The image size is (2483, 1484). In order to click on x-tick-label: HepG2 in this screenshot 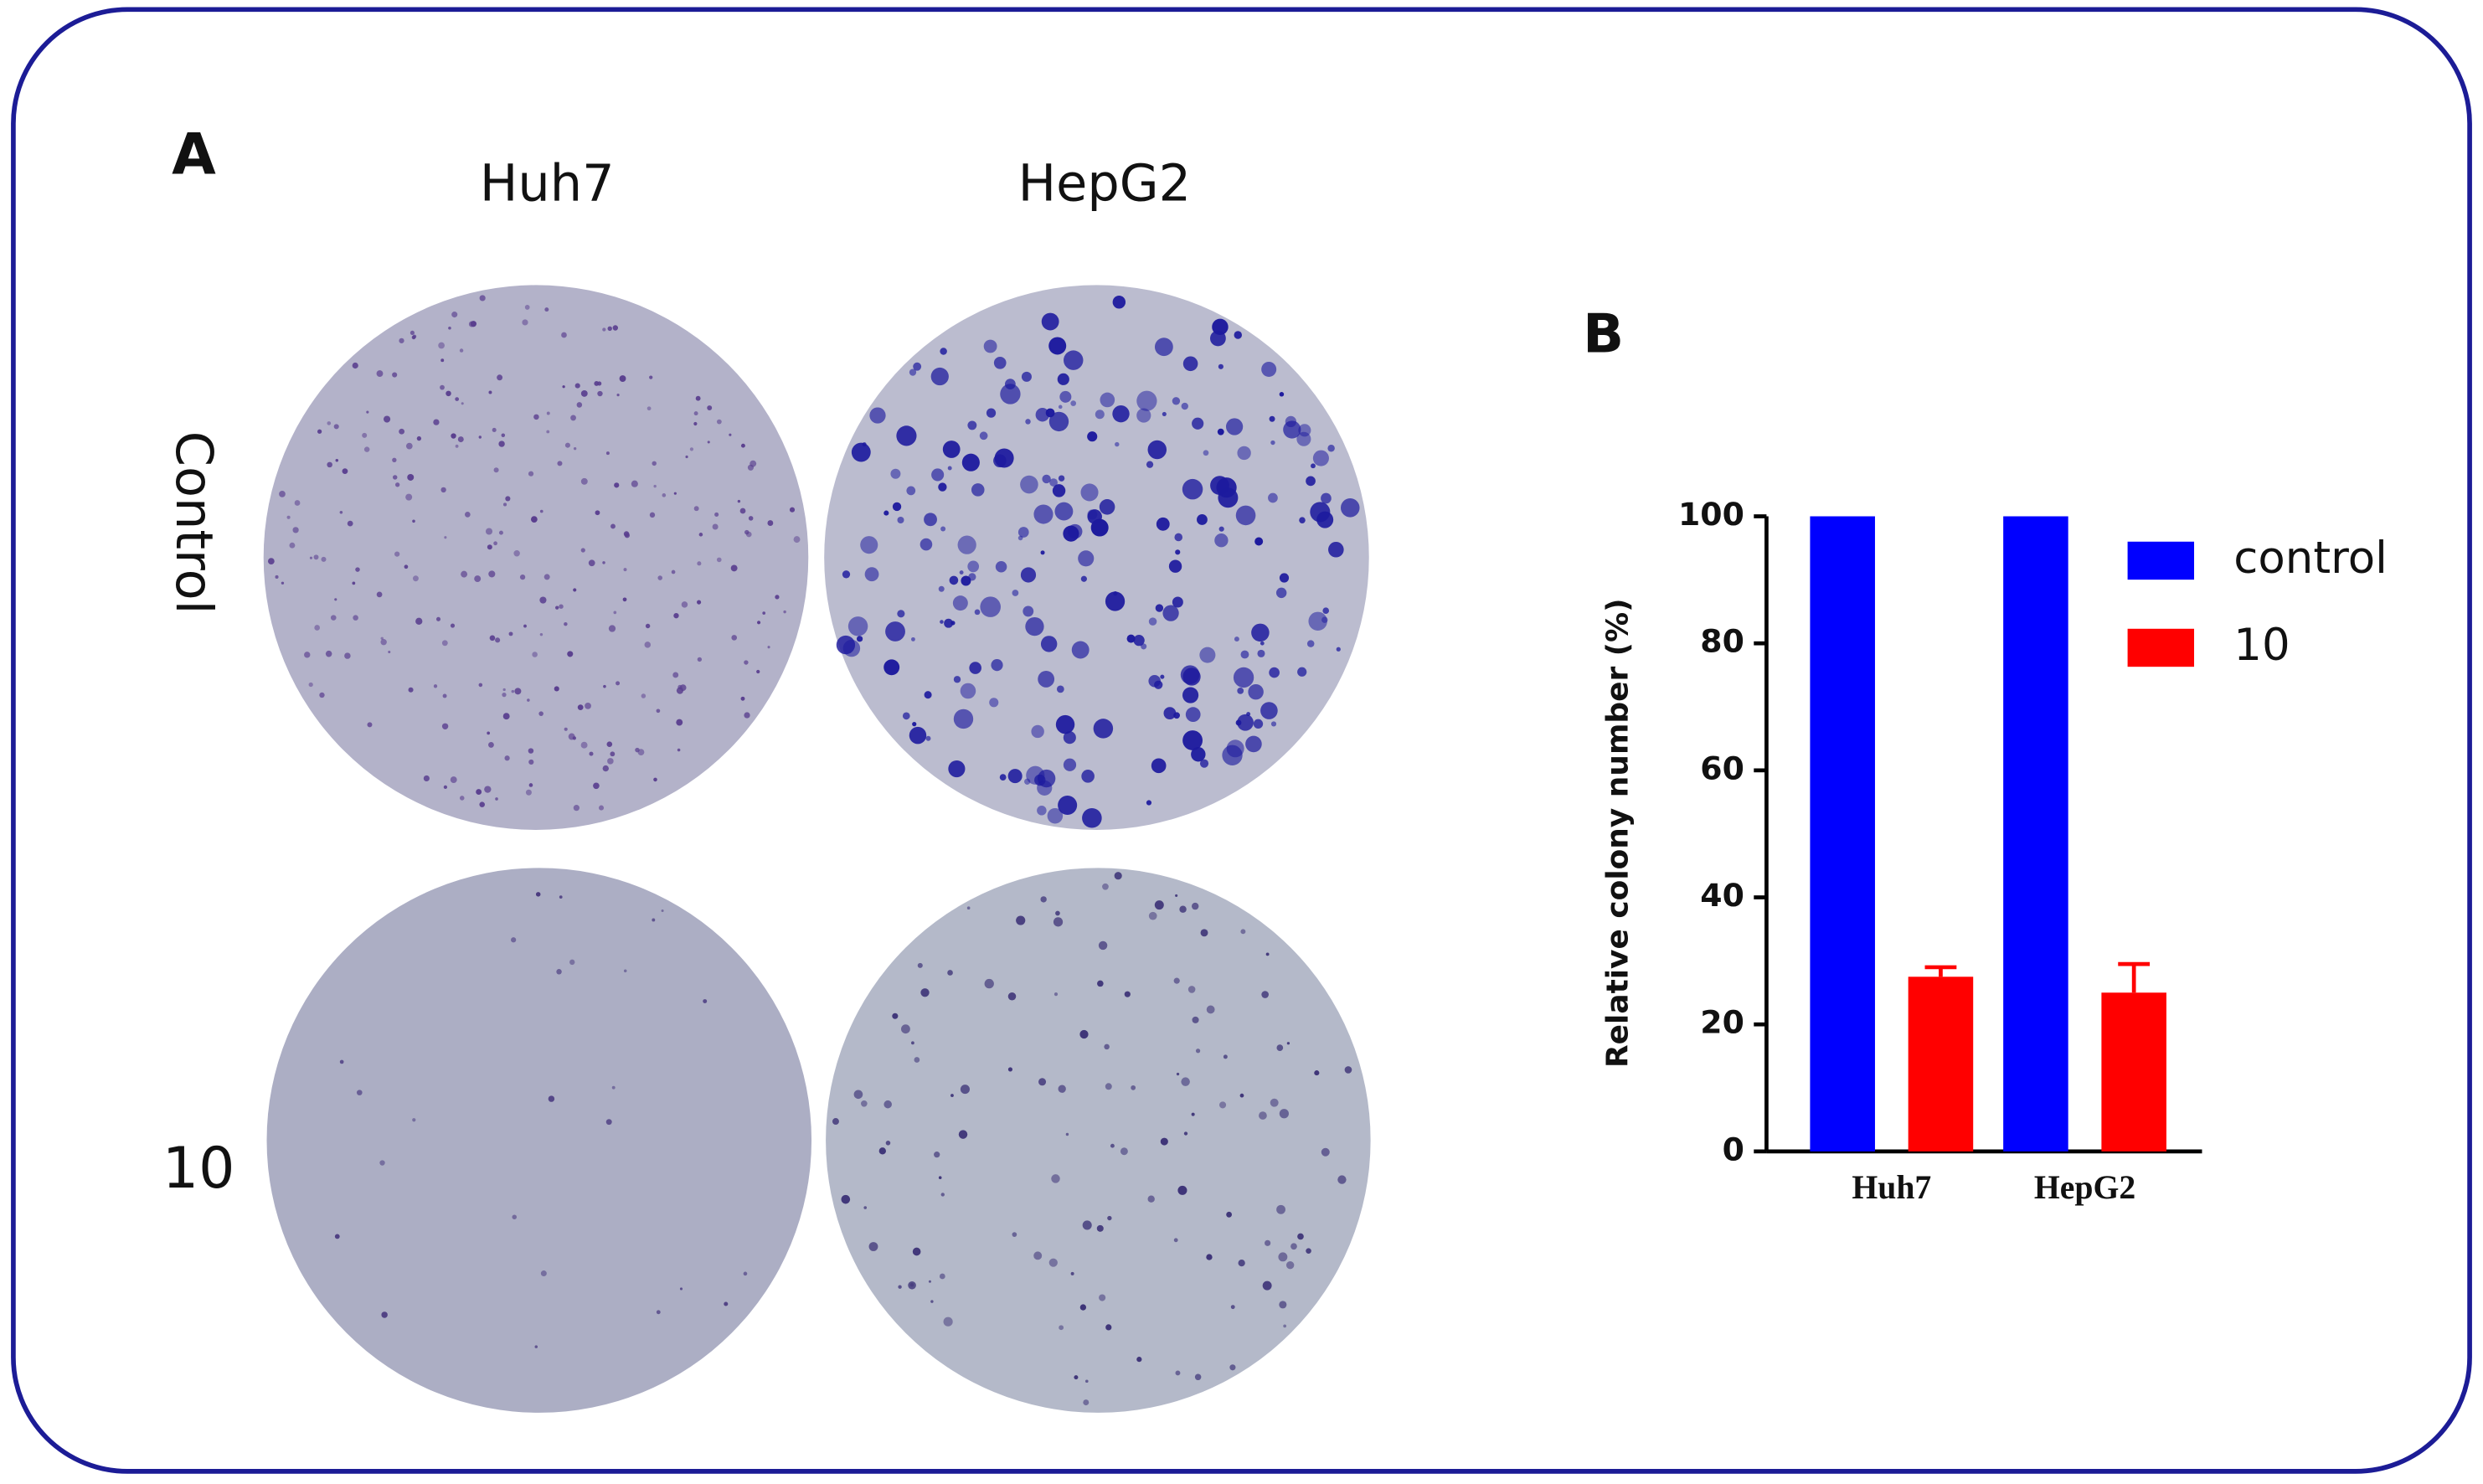, I will do `click(2084, 1187)`.